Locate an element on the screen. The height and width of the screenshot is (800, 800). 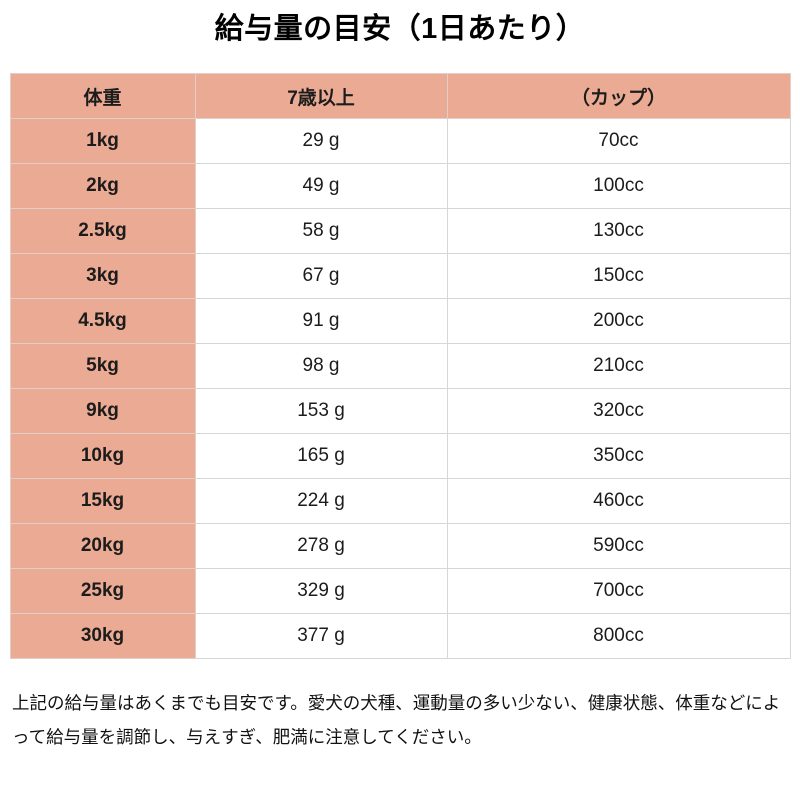
grams-cell: 49 g is located at coordinates (321, 186).